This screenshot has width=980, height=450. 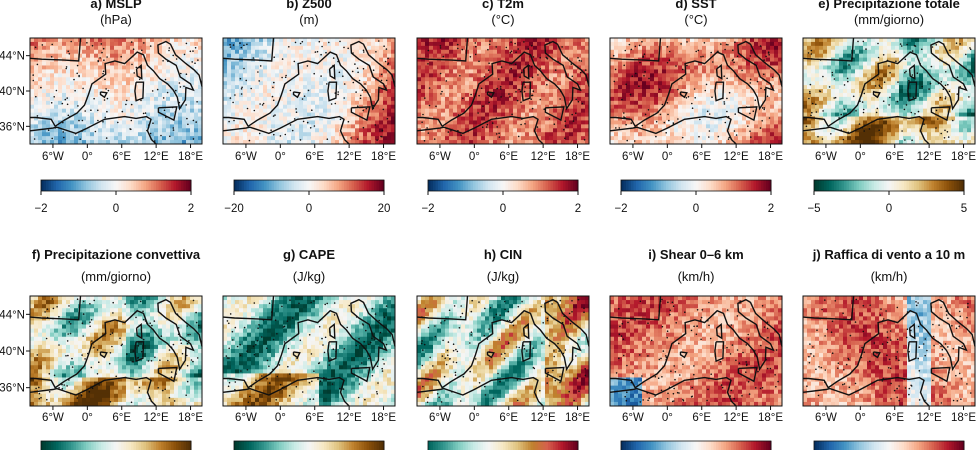 I want to click on colorbar-step, so click(x=527, y=185).